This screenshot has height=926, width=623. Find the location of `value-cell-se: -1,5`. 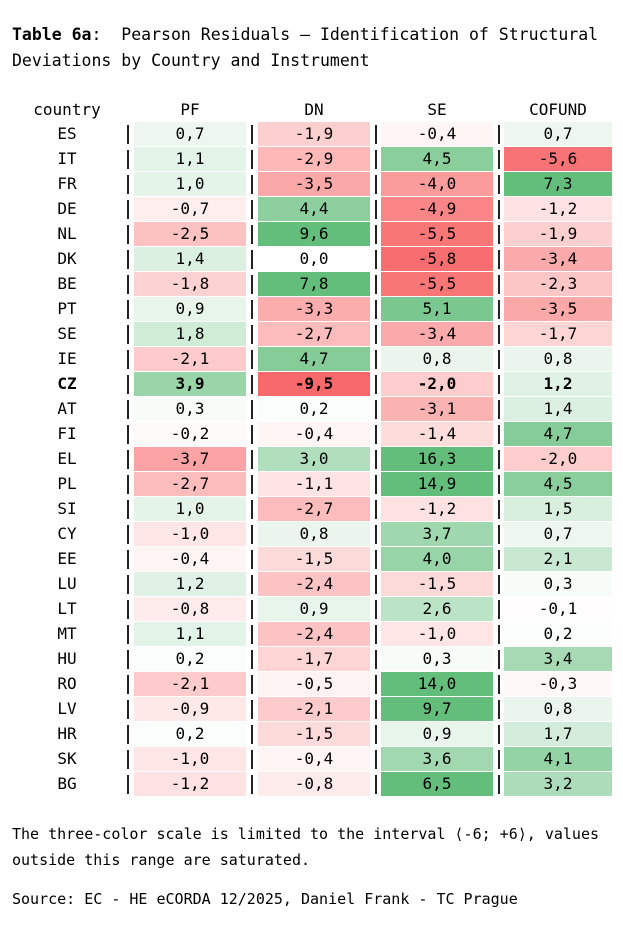

value-cell-se: -1,5 is located at coordinates (437, 584).